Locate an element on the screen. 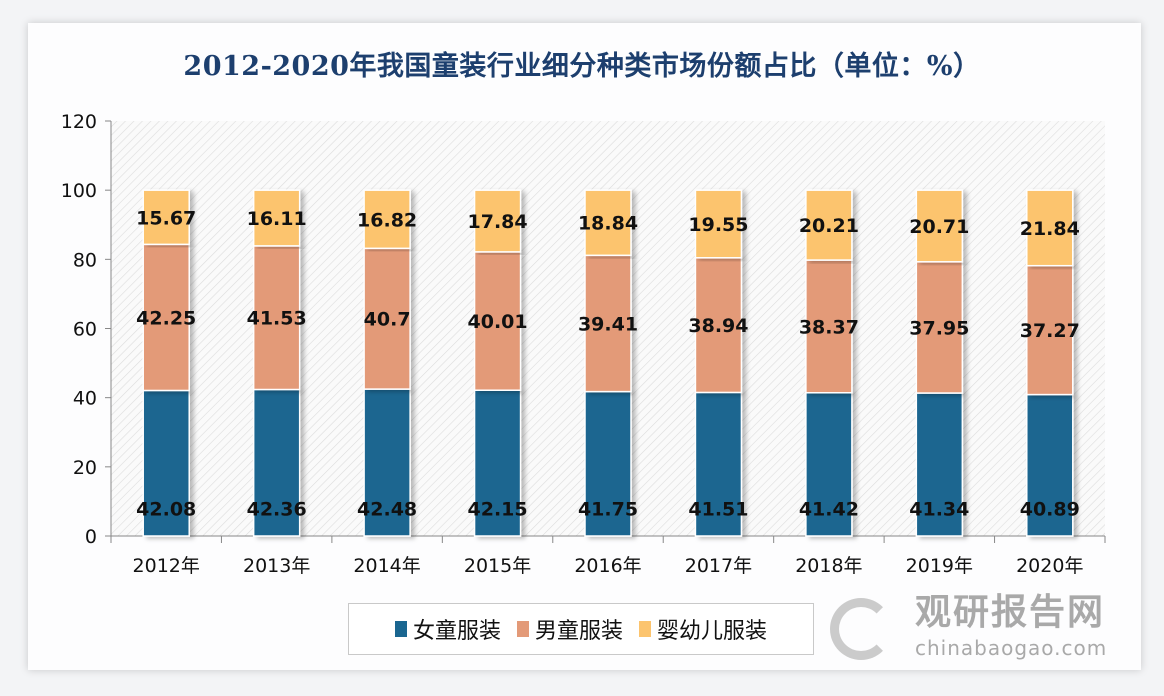  data-label: 41.51 is located at coordinates (718, 509).